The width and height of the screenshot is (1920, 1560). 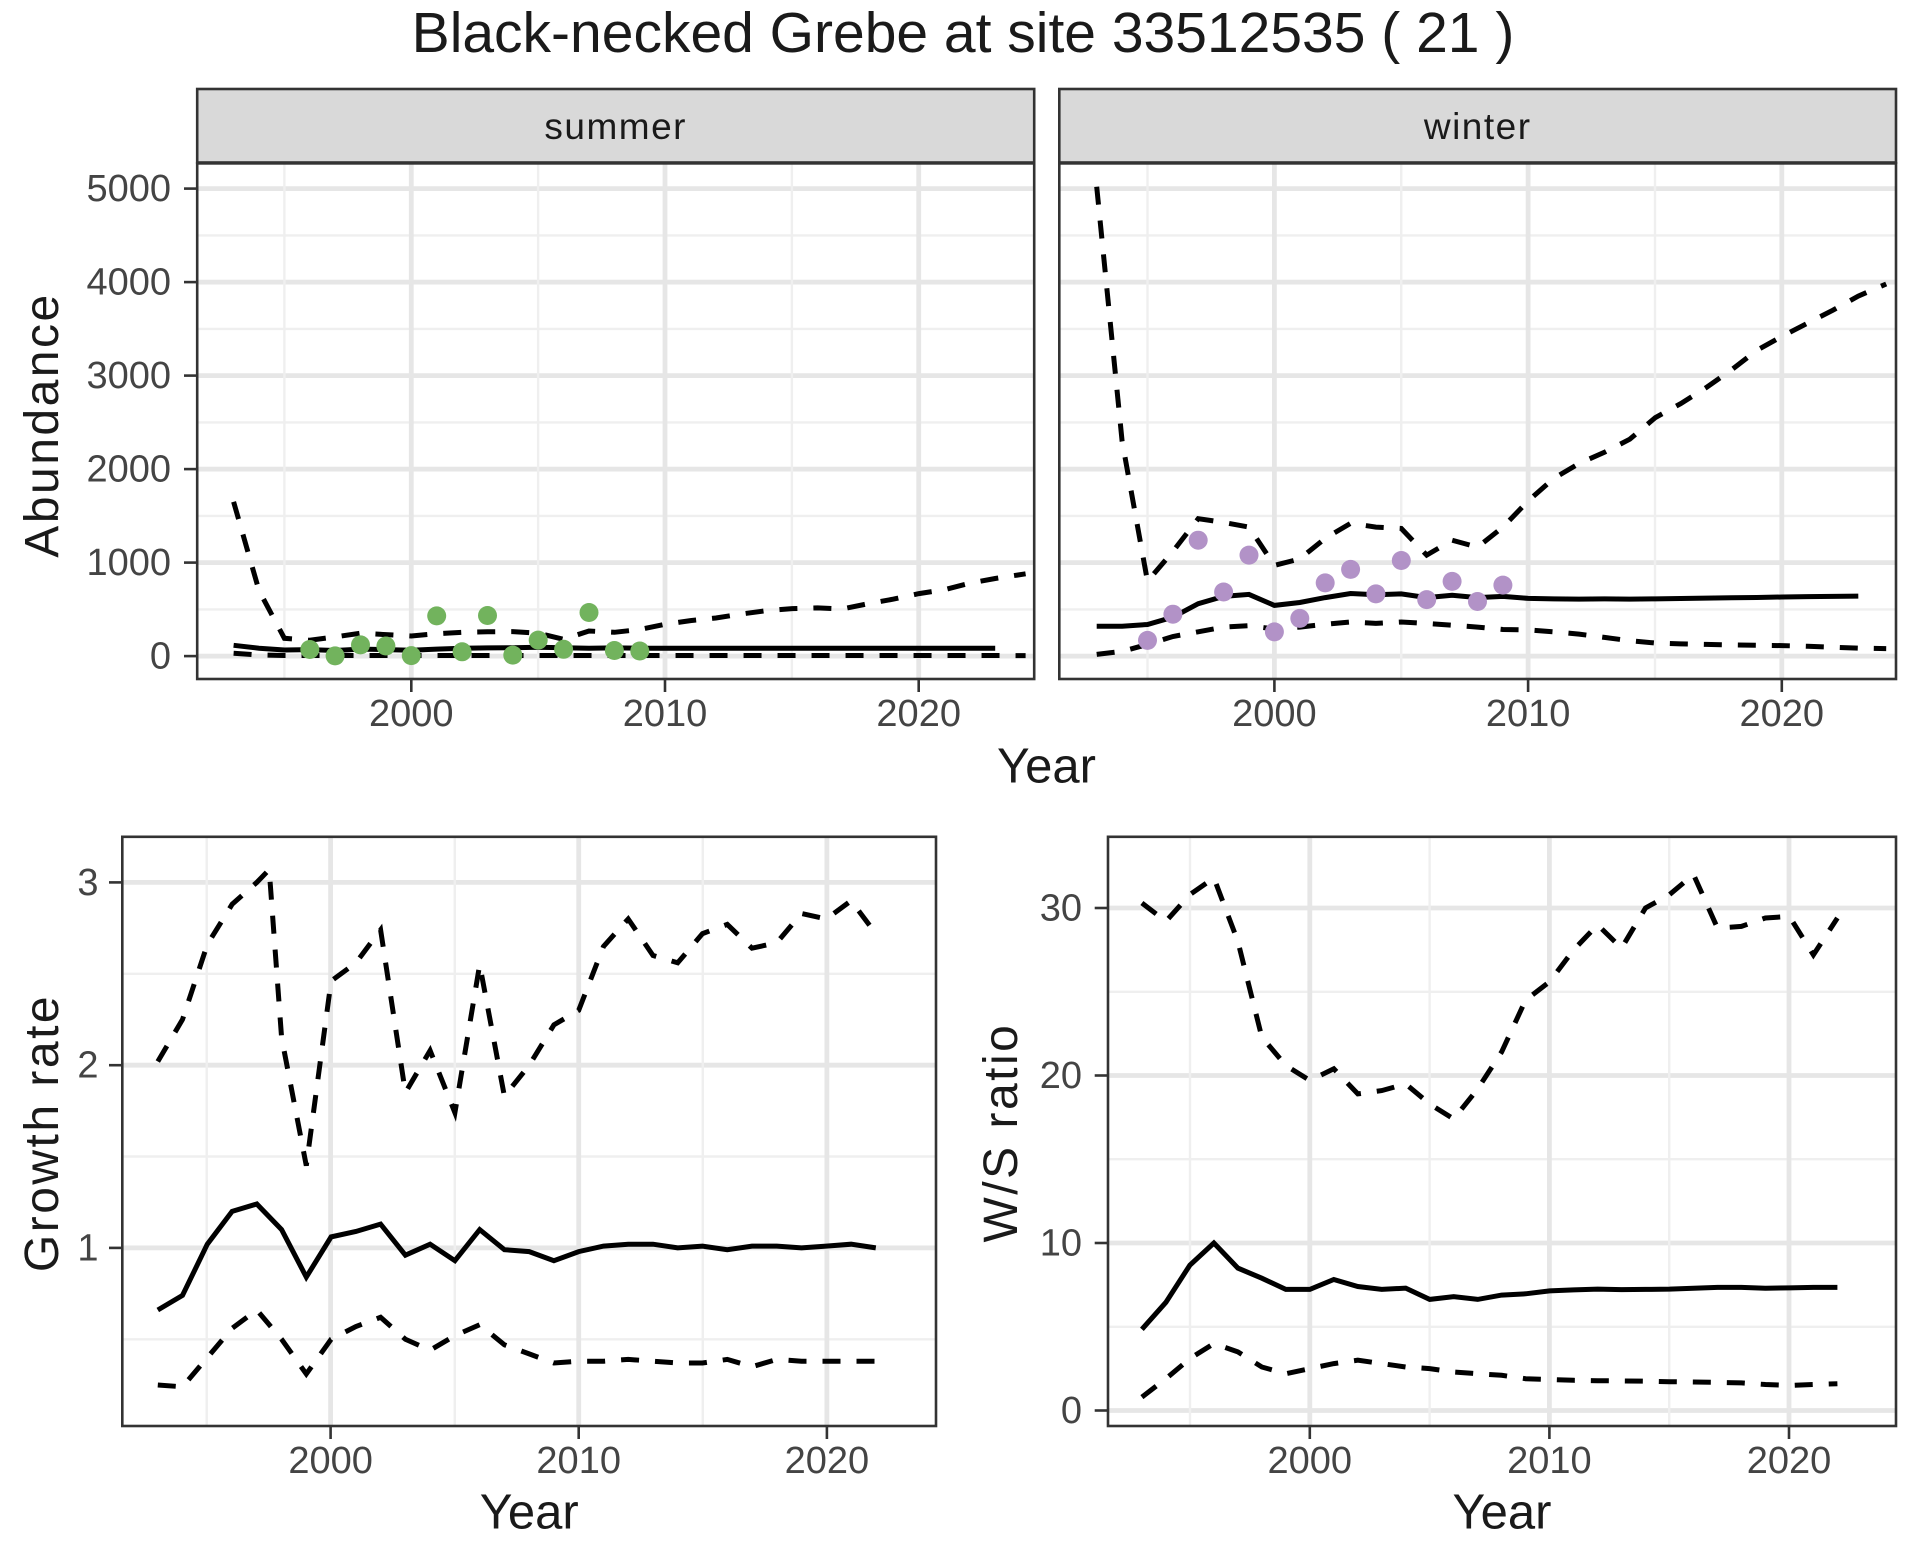 I want to click on svg-text: W/S ratio, so click(x=1001, y=1133).